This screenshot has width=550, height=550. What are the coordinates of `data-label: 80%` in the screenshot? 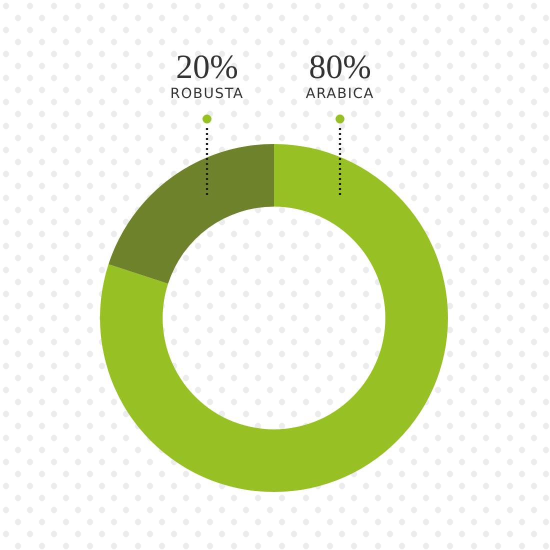 It's located at (340, 67).